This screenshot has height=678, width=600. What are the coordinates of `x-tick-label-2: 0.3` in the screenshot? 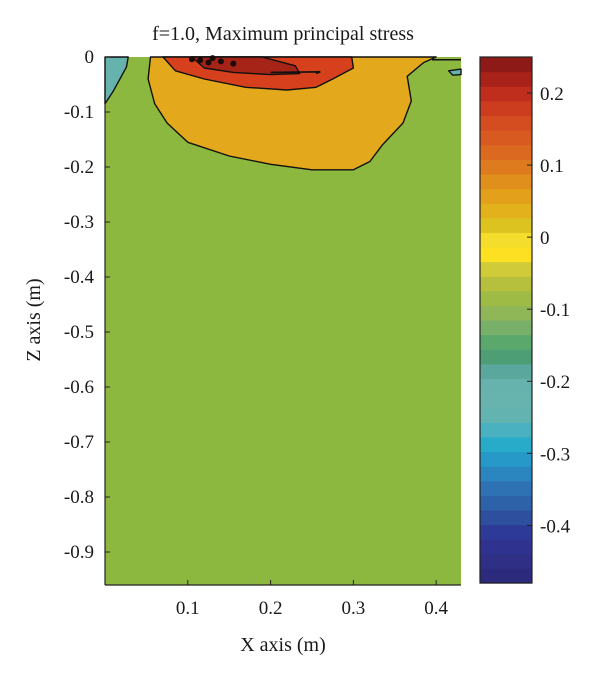 It's located at (353, 608).